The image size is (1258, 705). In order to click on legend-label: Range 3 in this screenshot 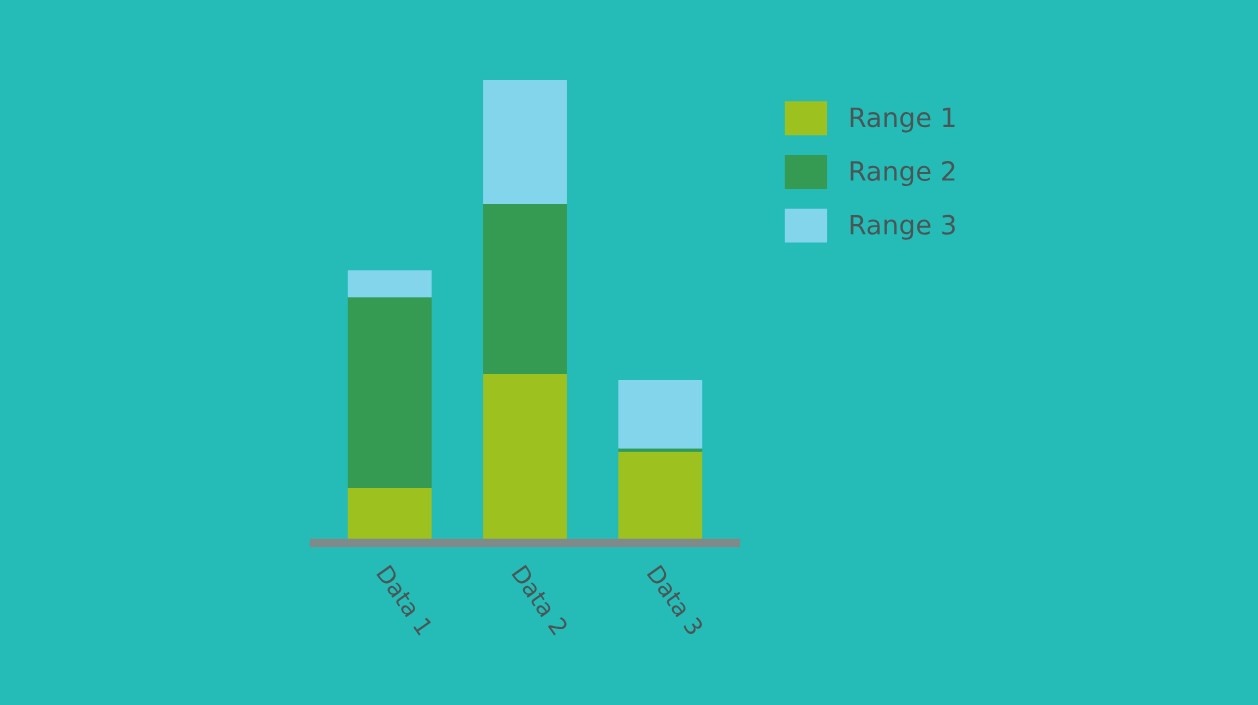, I will do `click(902, 227)`.